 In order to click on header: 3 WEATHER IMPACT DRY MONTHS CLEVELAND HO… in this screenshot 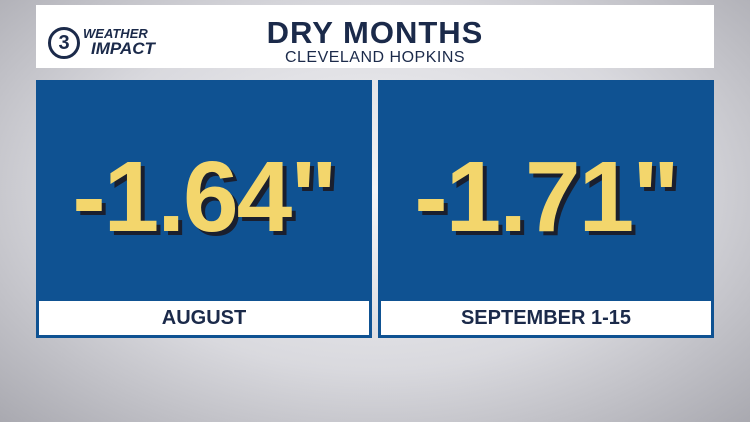, I will do `click(375, 36)`.